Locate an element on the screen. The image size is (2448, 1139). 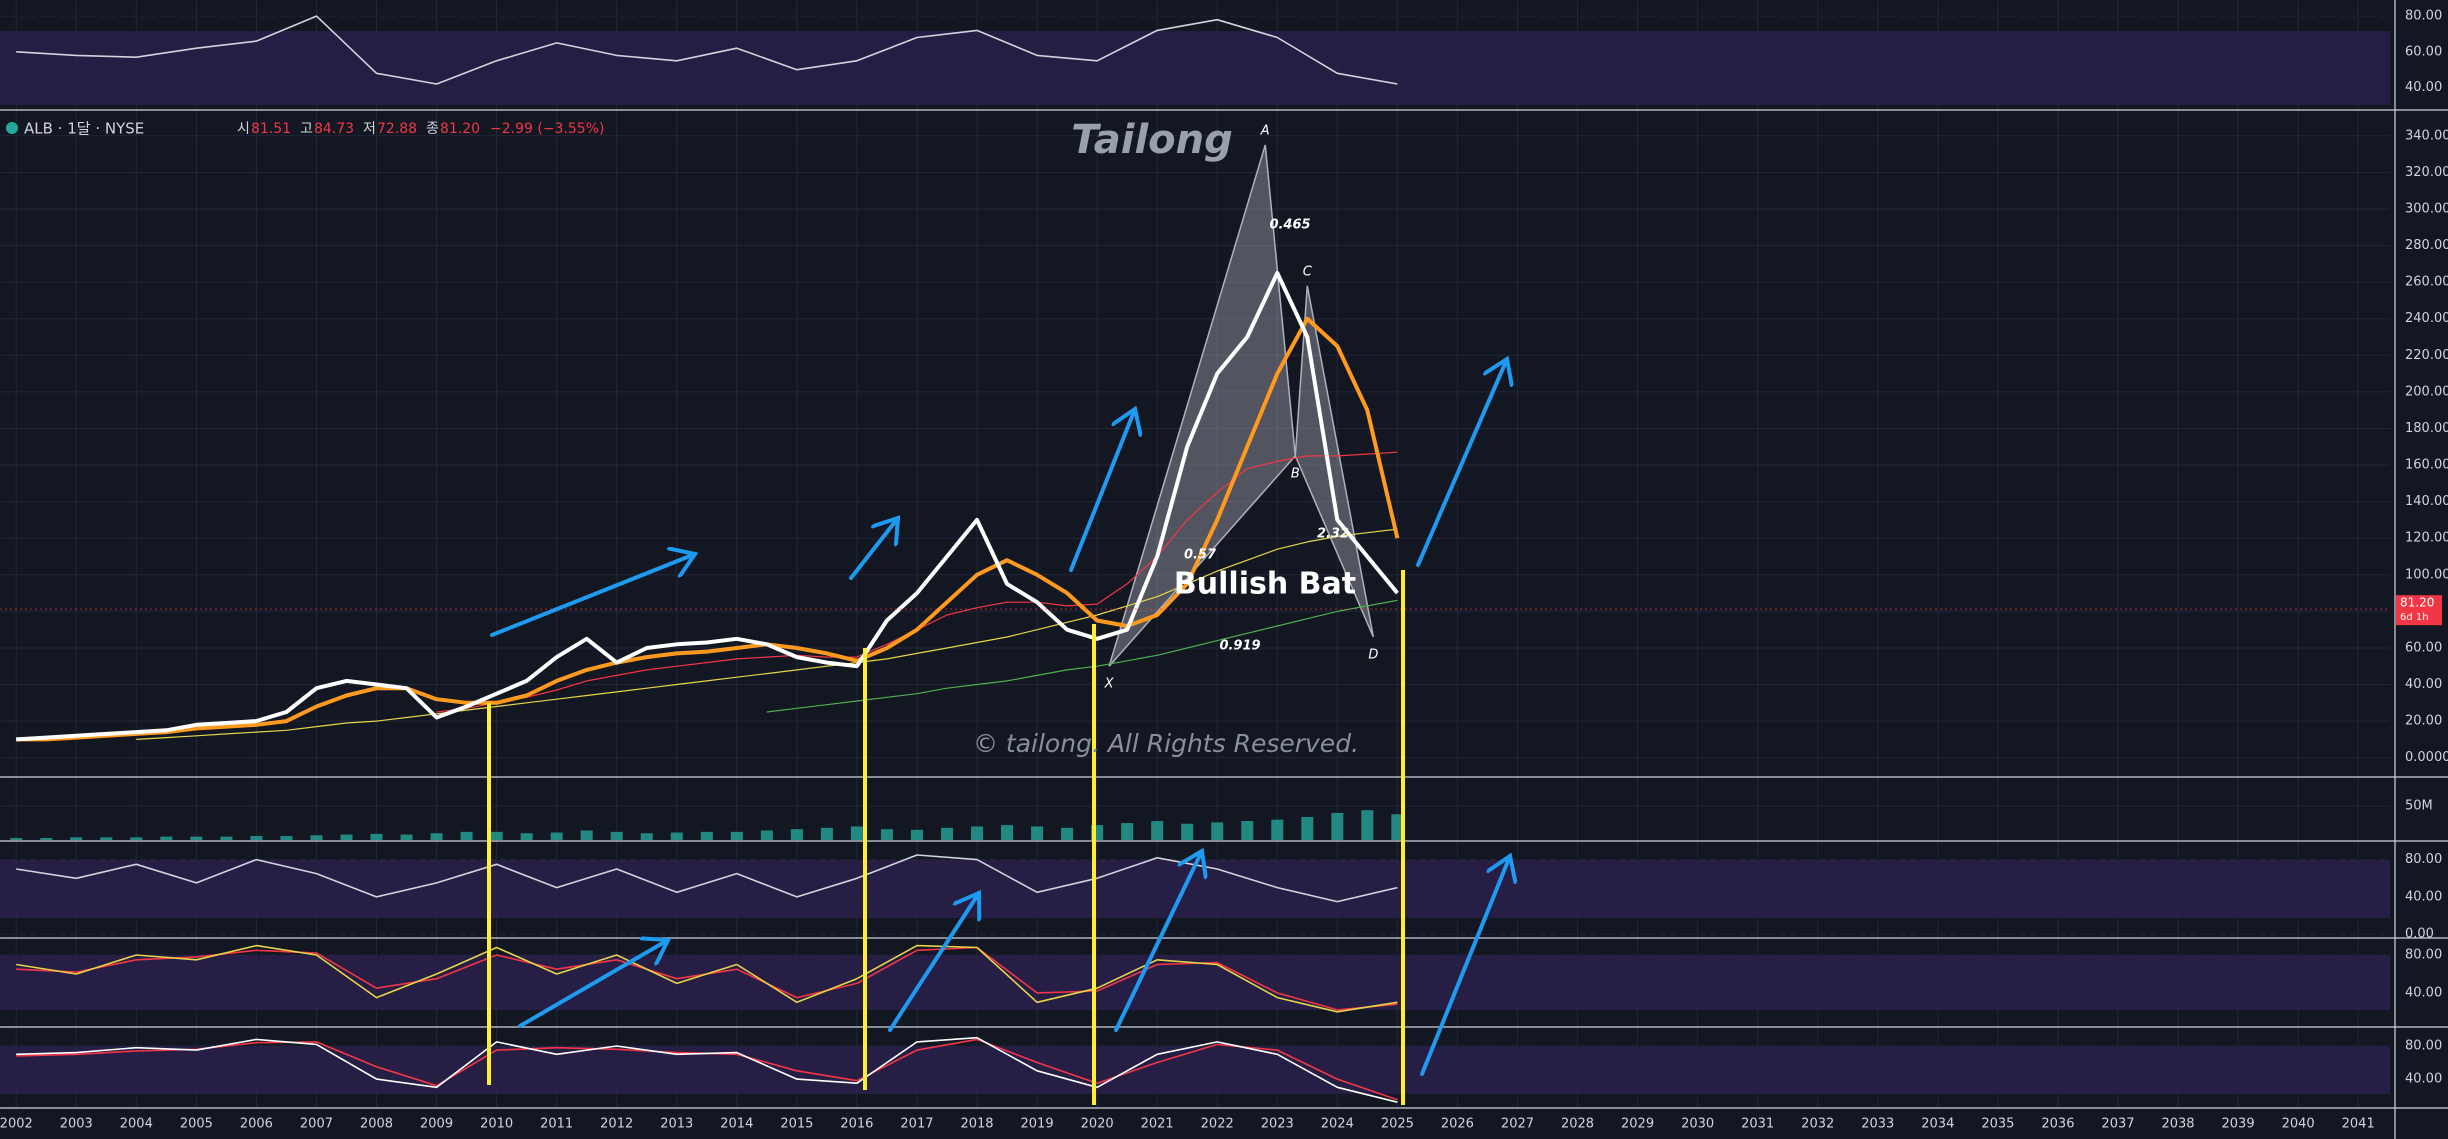
pattern-point-label: C is located at coordinates (1308, 271).